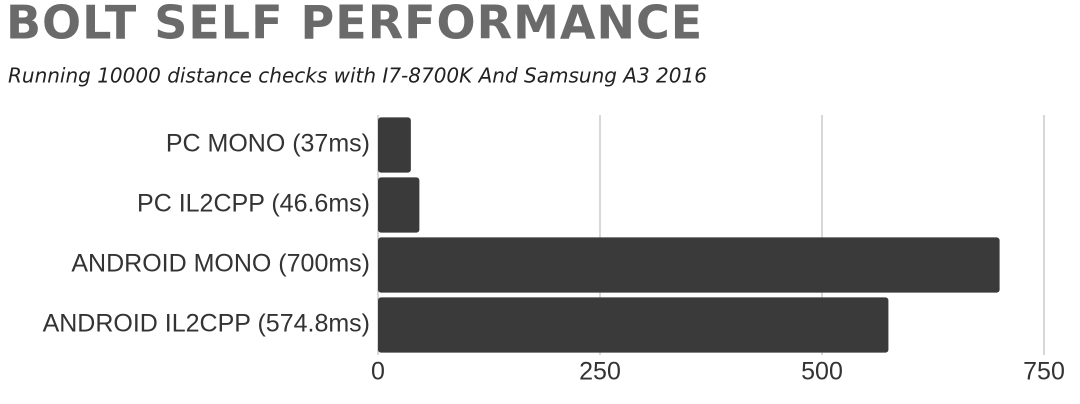  Describe the element at coordinates (600, 372) in the screenshot. I see `x-tick-label: 250` at that location.